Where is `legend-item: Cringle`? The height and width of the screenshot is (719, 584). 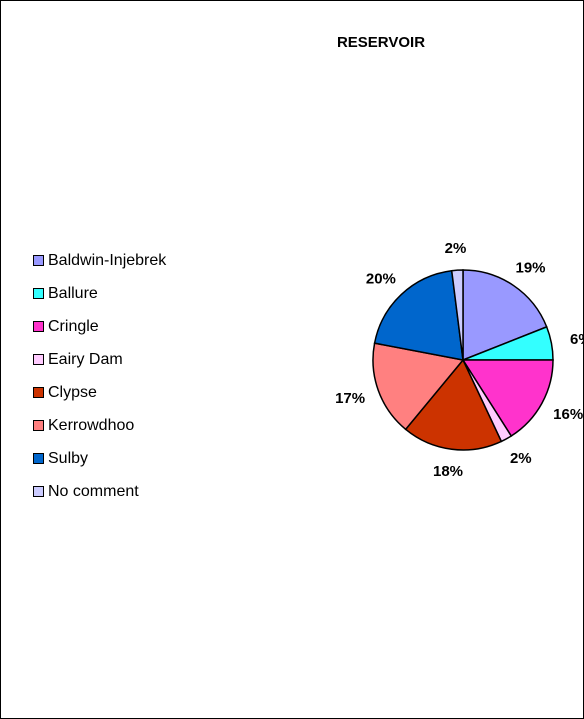 legend-item: Cringle is located at coordinates (99, 326).